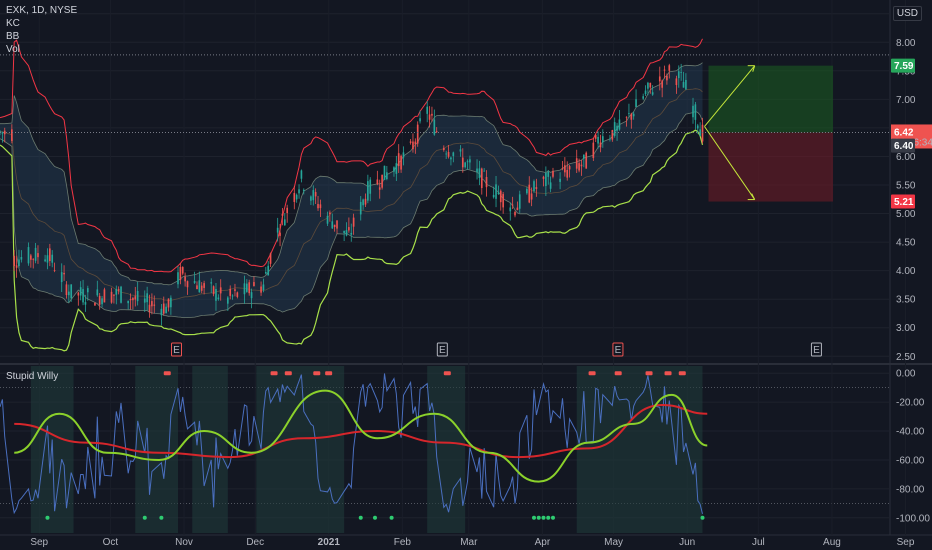 The image size is (932, 550). What do you see at coordinates (13, 36) in the screenshot?
I see `indicator-bb: BB` at bounding box center [13, 36].